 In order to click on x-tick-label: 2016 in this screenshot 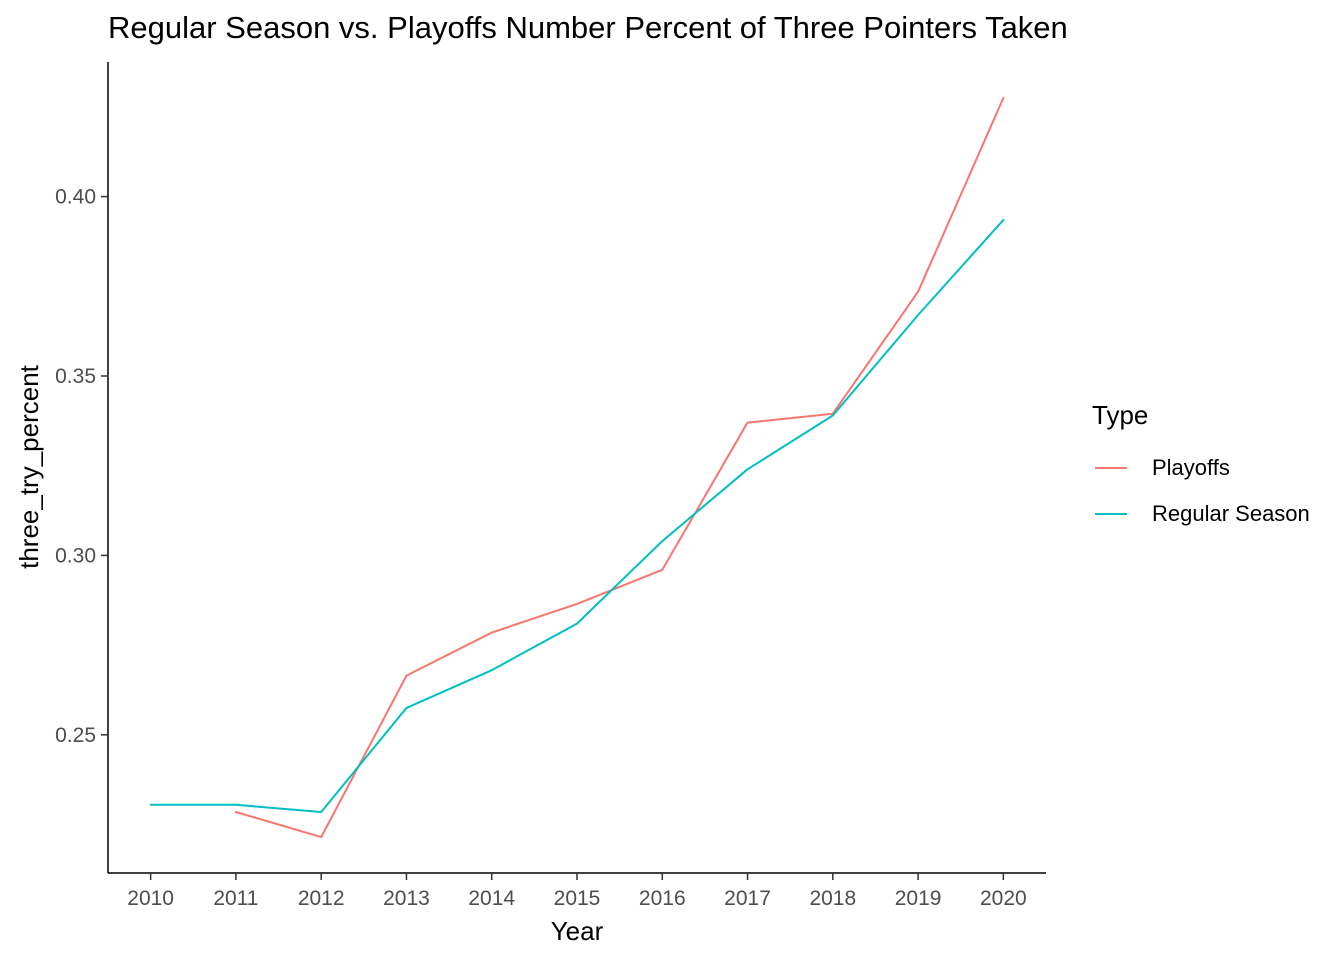, I will do `click(662, 898)`.